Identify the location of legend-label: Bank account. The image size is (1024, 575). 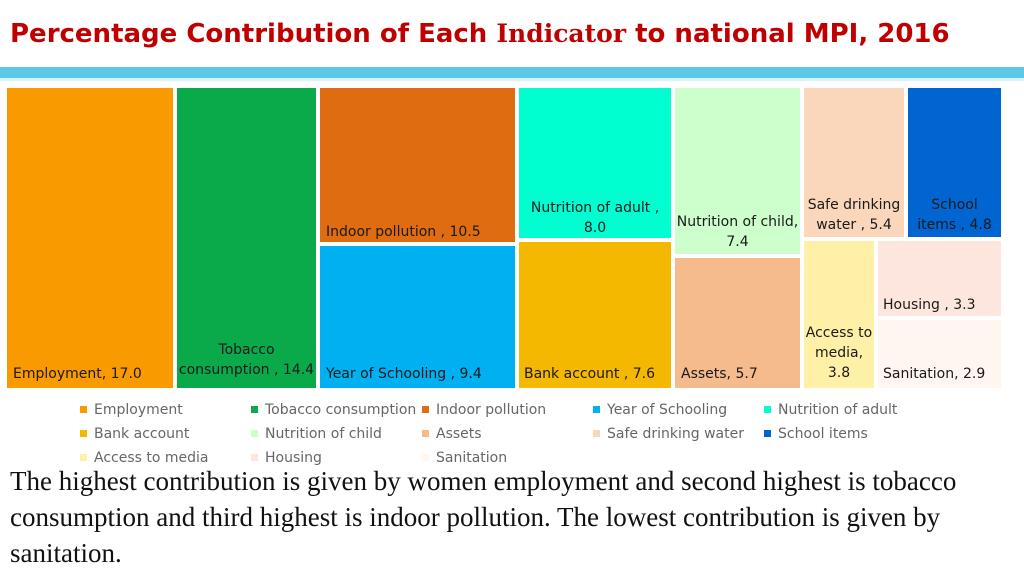
(142, 434).